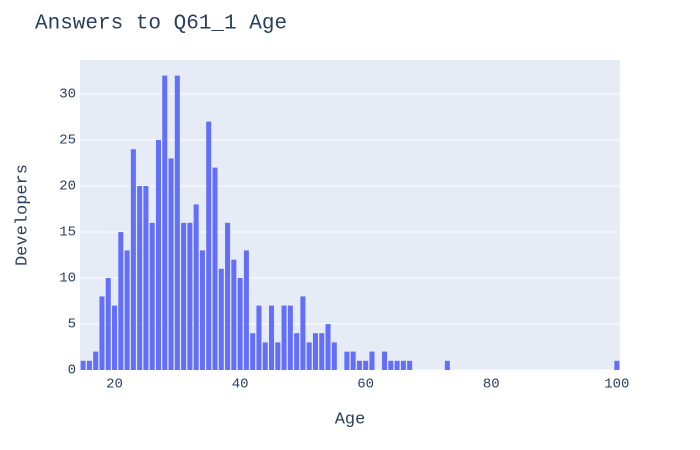 The height and width of the screenshot is (450, 700). I want to click on x-tick-label: 40, so click(240, 385).